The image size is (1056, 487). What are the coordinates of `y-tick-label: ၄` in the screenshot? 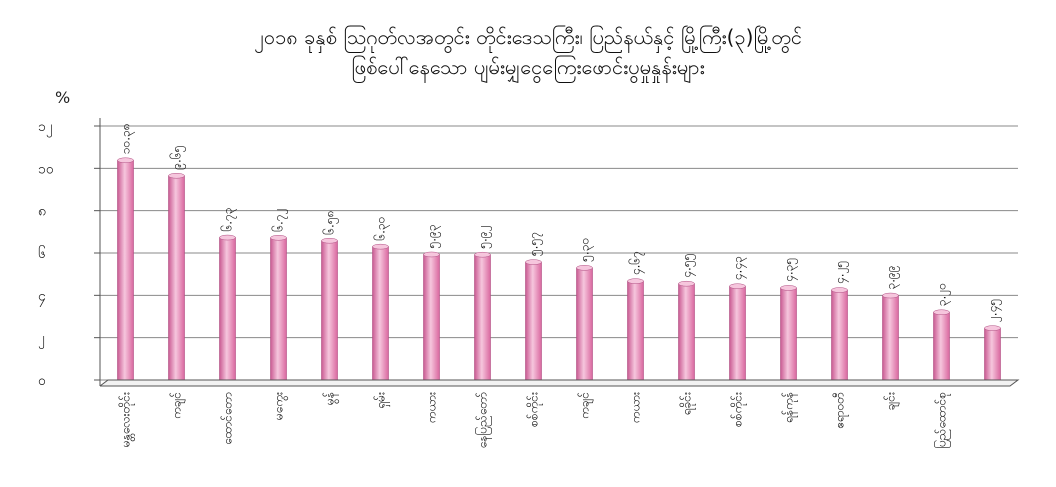 It's located at (42, 297).